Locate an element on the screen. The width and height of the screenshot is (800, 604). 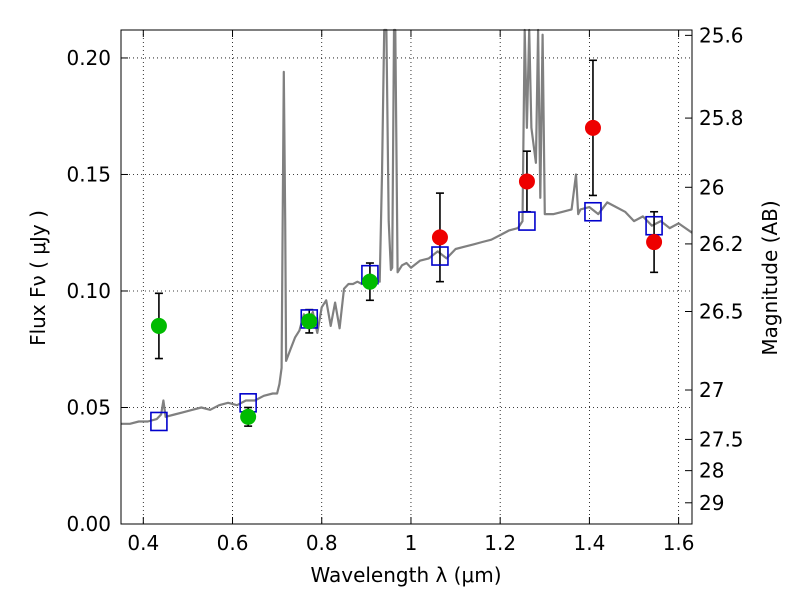
x-tick-label: 1.2 is located at coordinates (500, 543).